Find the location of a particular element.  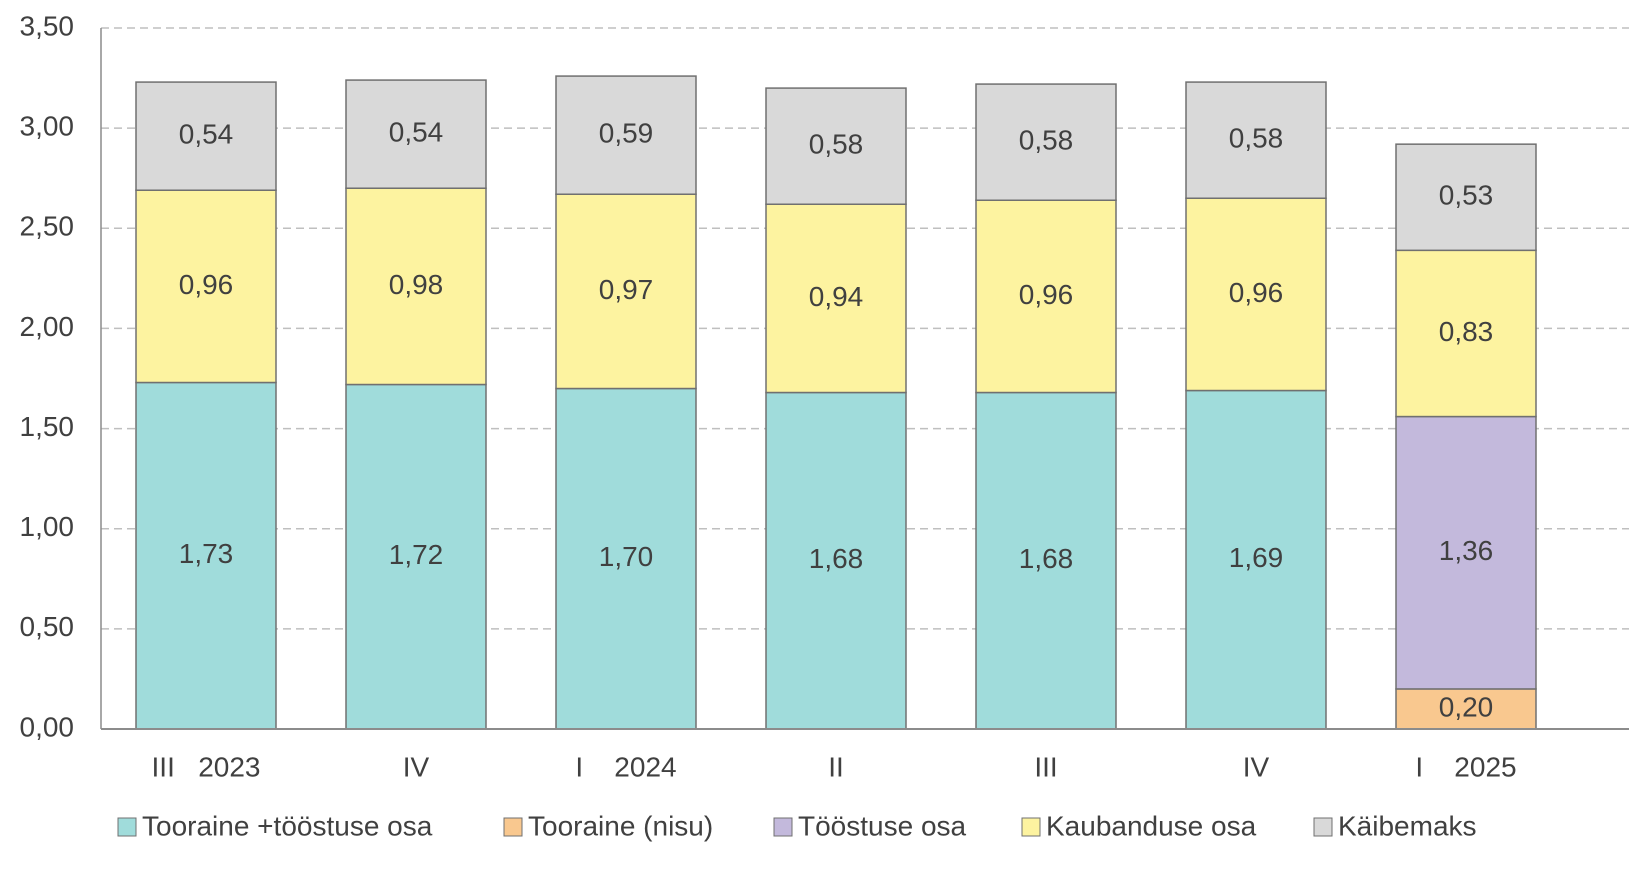

value-label: 1,72 is located at coordinates (416, 554).